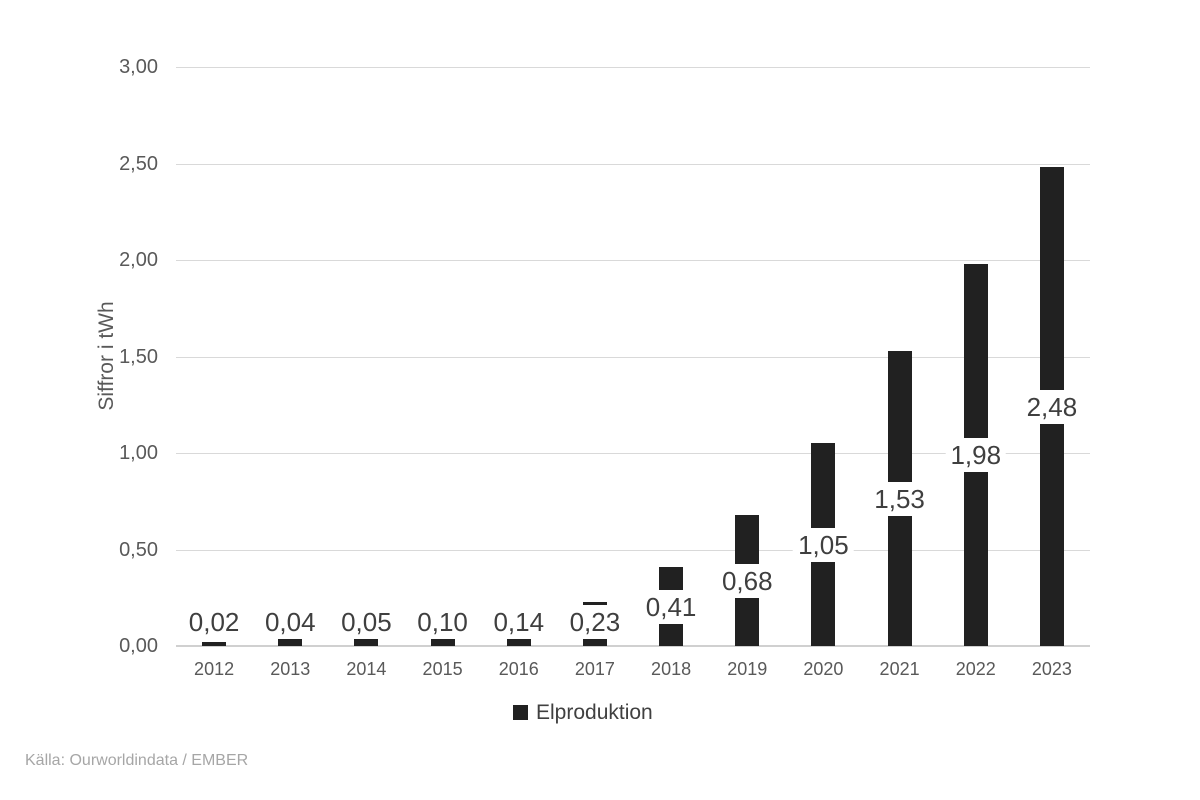 This screenshot has height=800, width=1200. Describe the element at coordinates (138, 549) in the screenshot. I see `y-tick-label: 0,50` at that location.